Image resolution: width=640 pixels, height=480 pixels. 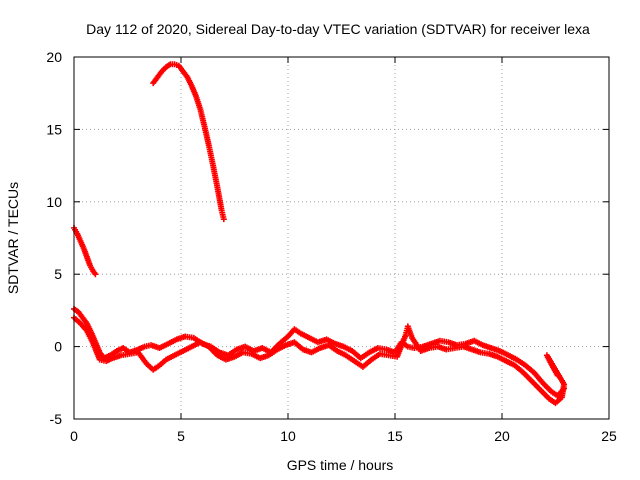 What do you see at coordinates (181, 436) in the screenshot?
I see `x-tick-label: 5` at bounding box center [181, 436].